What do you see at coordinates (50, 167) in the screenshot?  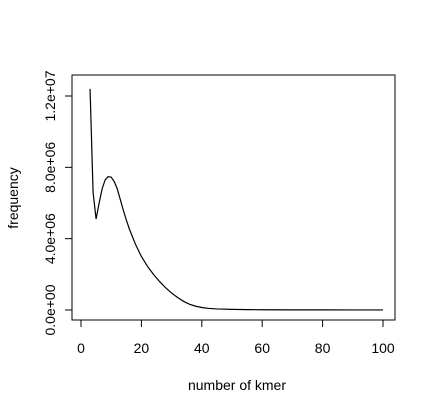 I see `y-tick-label: 8.0e+06` at bounding box center [50, 167].